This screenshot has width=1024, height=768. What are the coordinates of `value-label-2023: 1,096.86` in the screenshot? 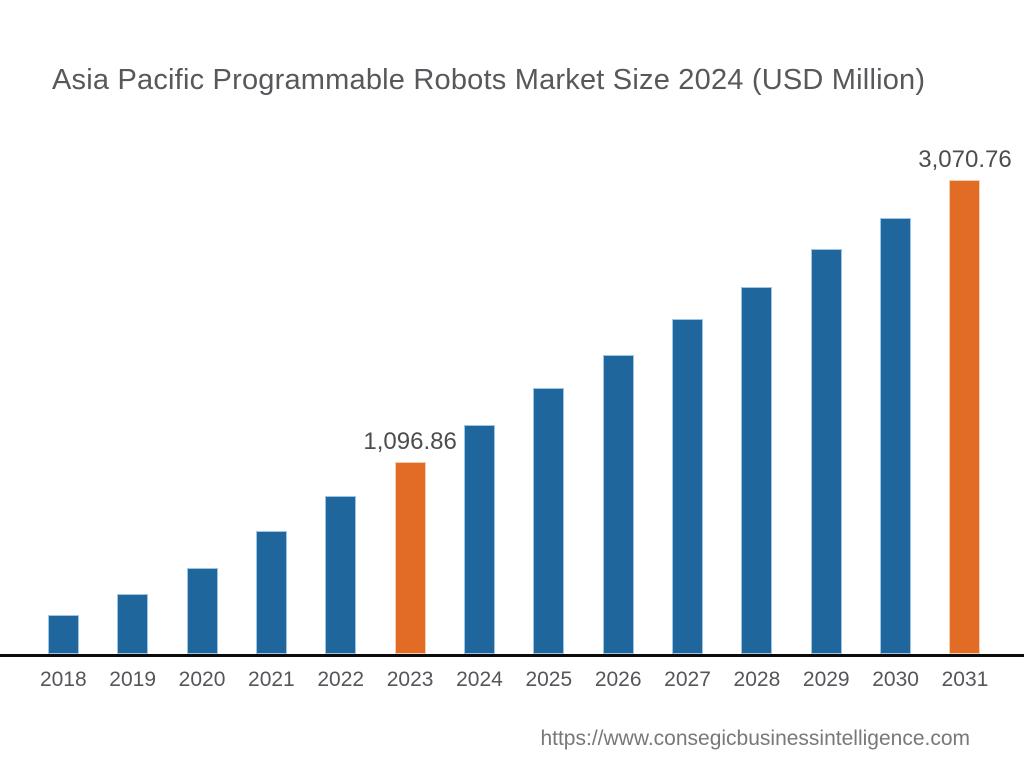 It's located at (410, 441).